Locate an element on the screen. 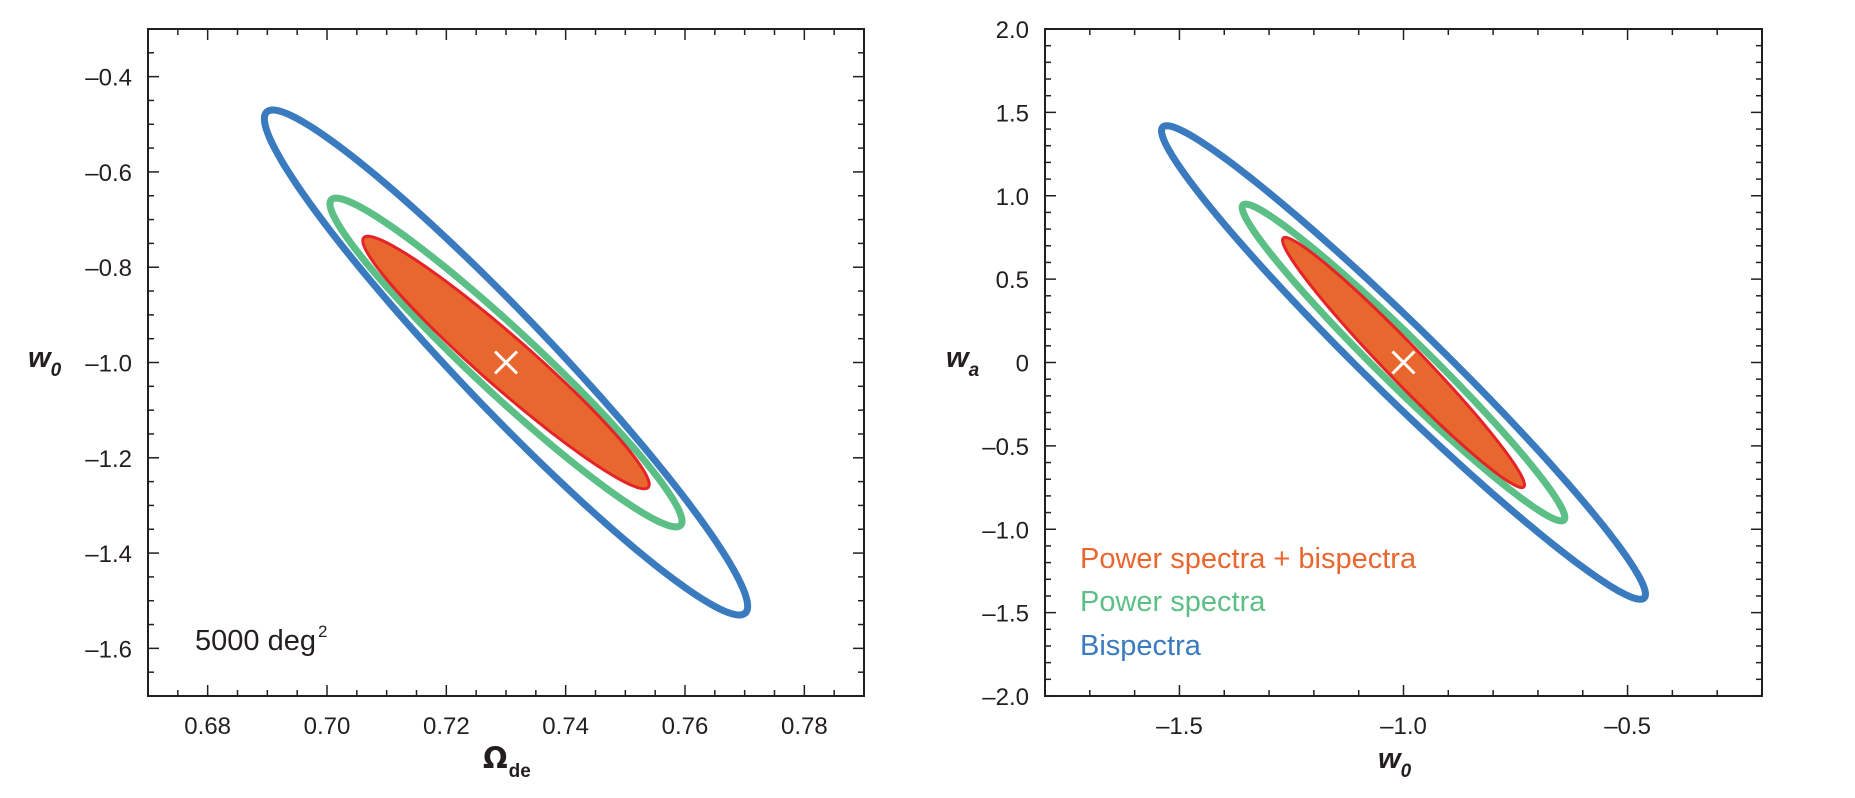  y-tick-labels: –0.4 –0.6 –0.8 –1.0 –1.2 –1.4 –1.6 is located at coordinates (108, 364).